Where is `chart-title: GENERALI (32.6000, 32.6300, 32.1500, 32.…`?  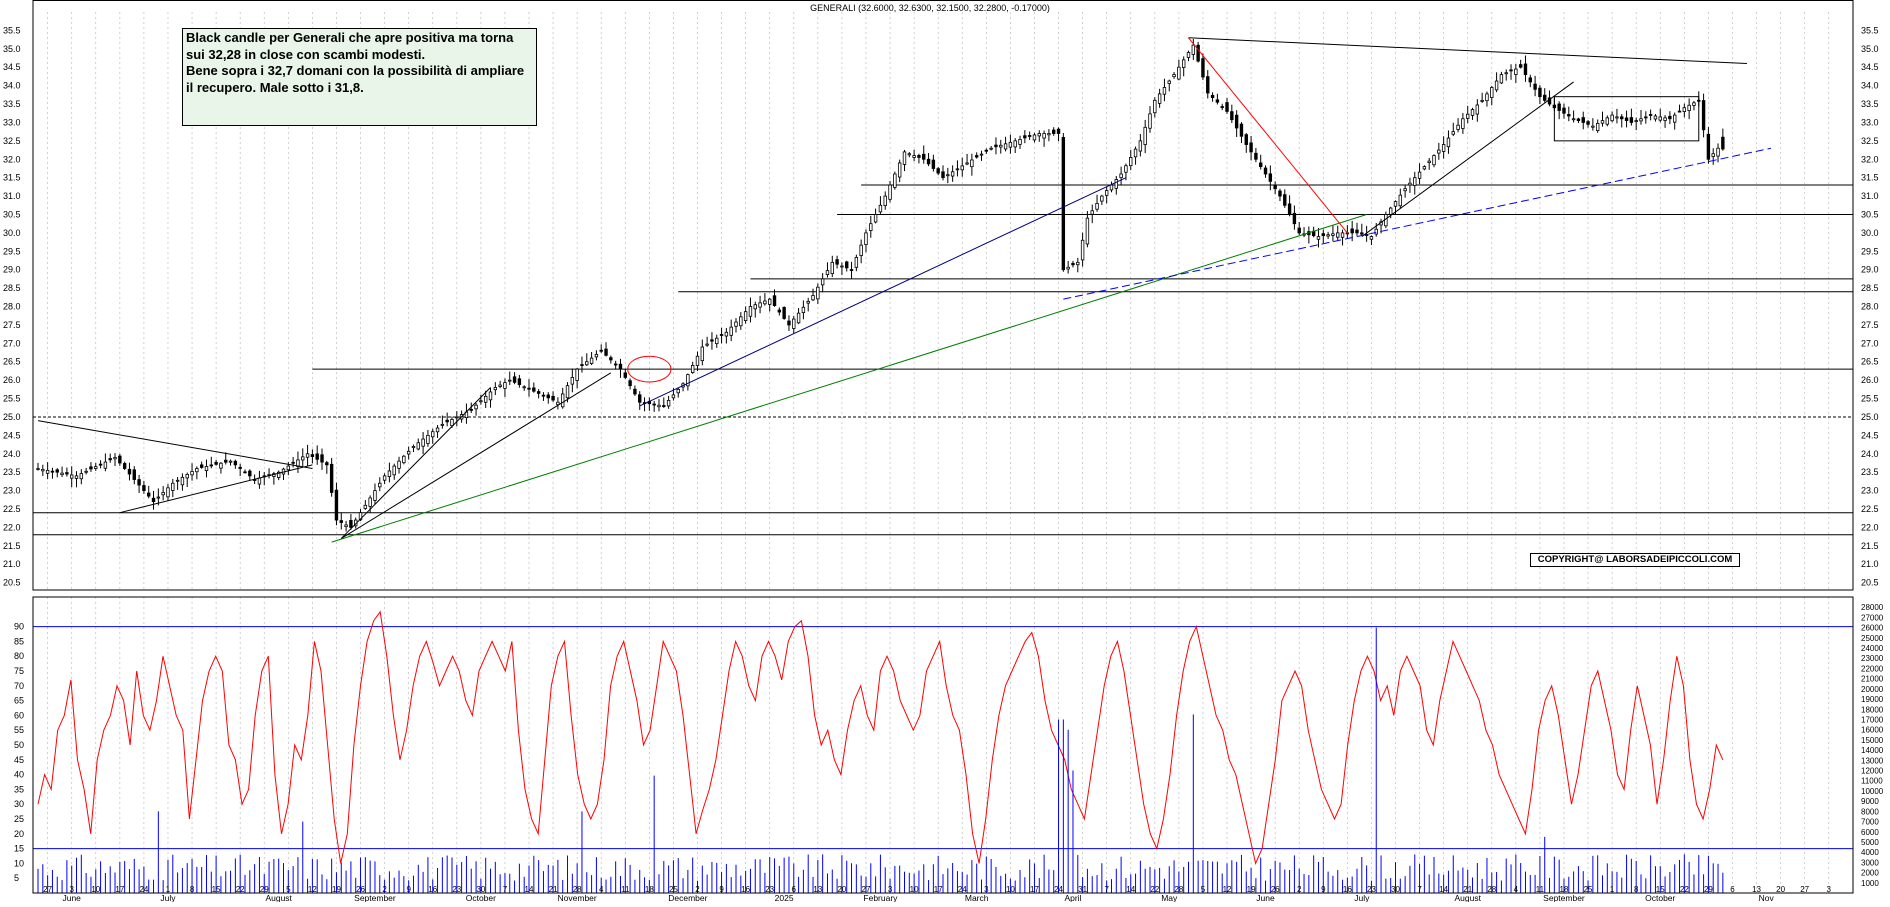 chart-title: GENERALI (32.6000, 32.6300, 32.1500, 32.… is located at coordinates (930, 8).